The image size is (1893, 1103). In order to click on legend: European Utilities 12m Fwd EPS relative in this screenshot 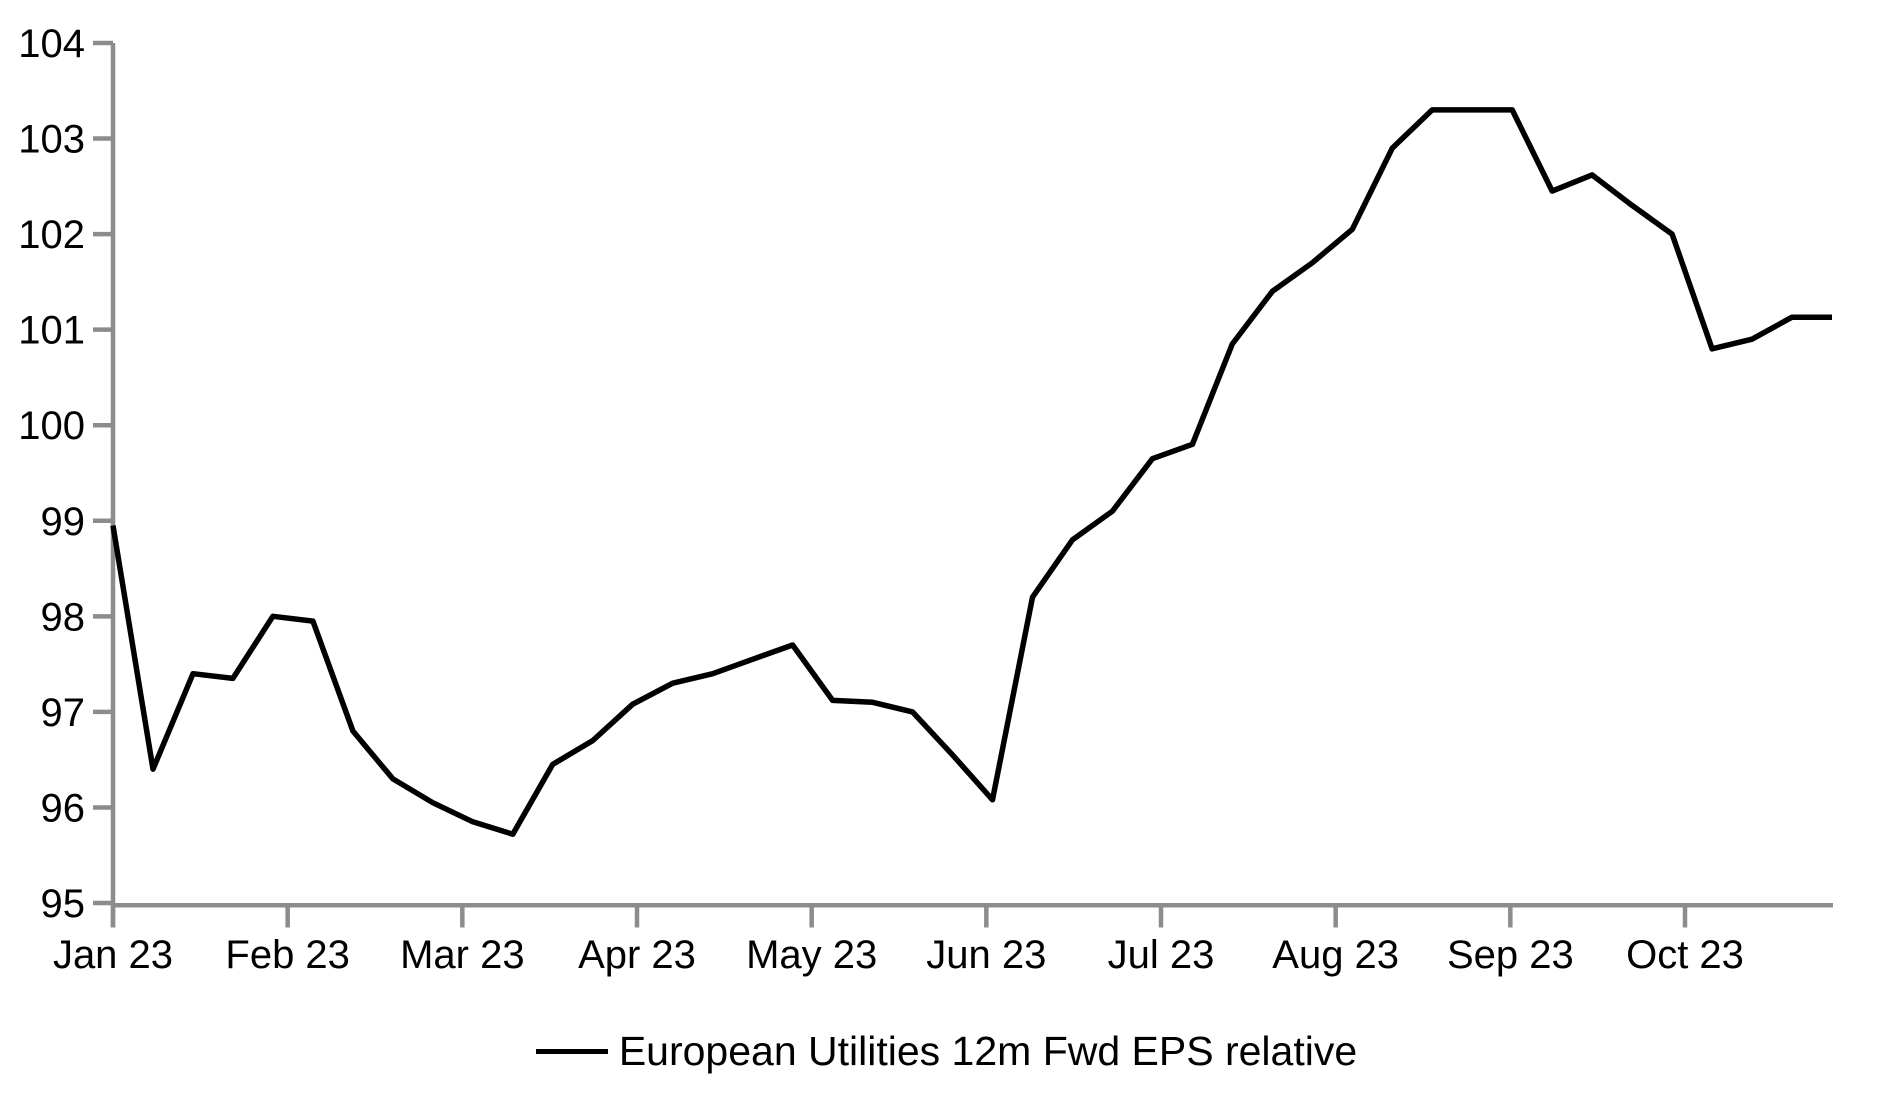, I will do `click(946, 1051)`.